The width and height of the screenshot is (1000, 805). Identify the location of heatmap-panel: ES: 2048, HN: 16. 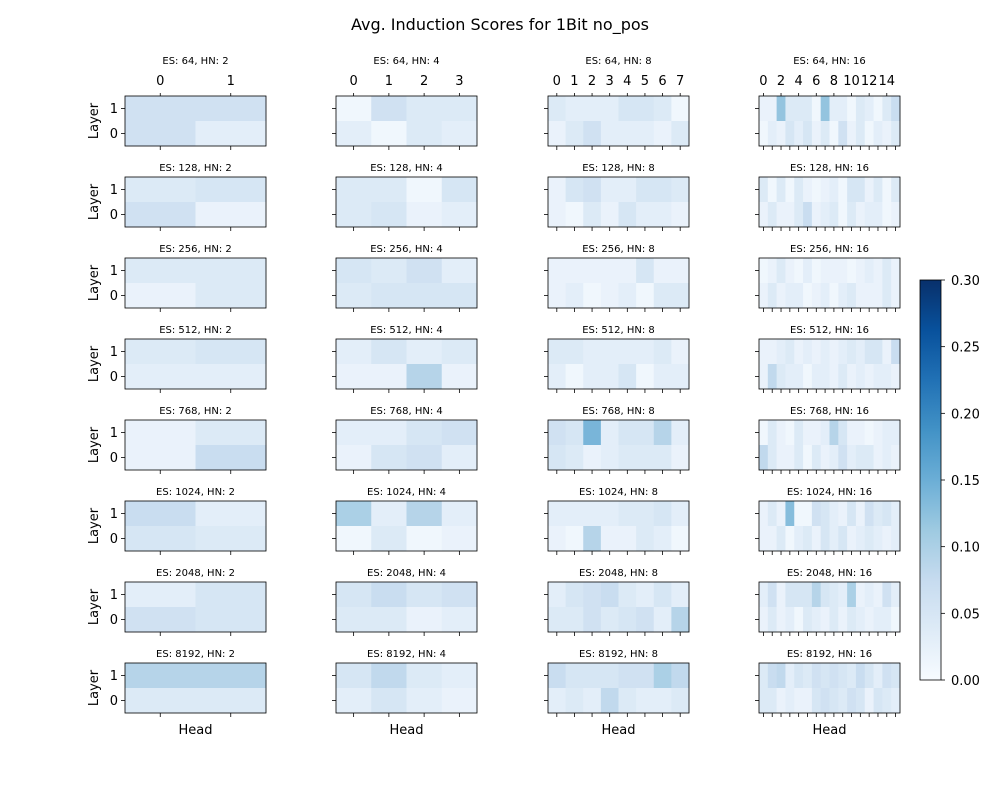
(828, 602).